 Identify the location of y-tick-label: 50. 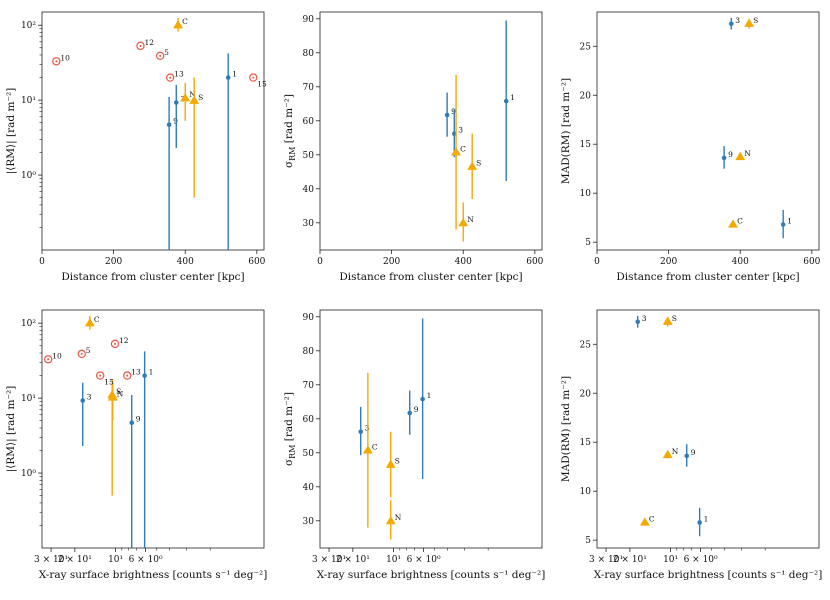
(309, 454).